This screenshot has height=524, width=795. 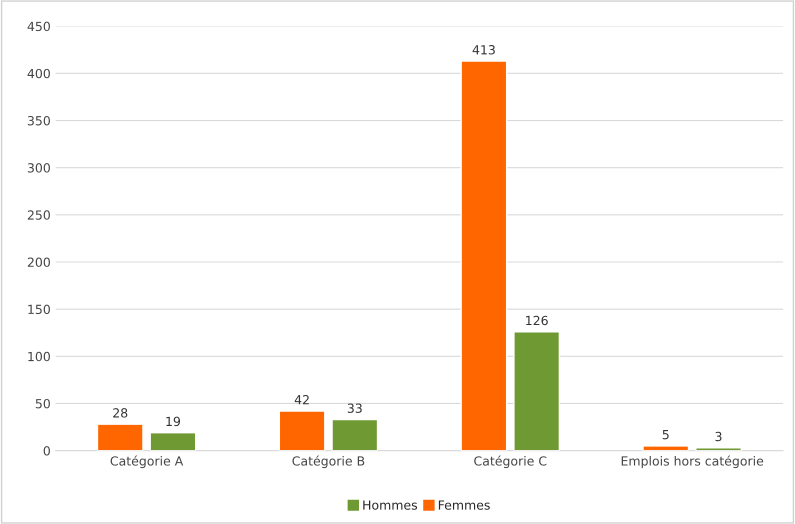 What do you see at coordinates (665, 435) in the screenshot?
I see `data-label: 5` at bounding box center [665, 435].